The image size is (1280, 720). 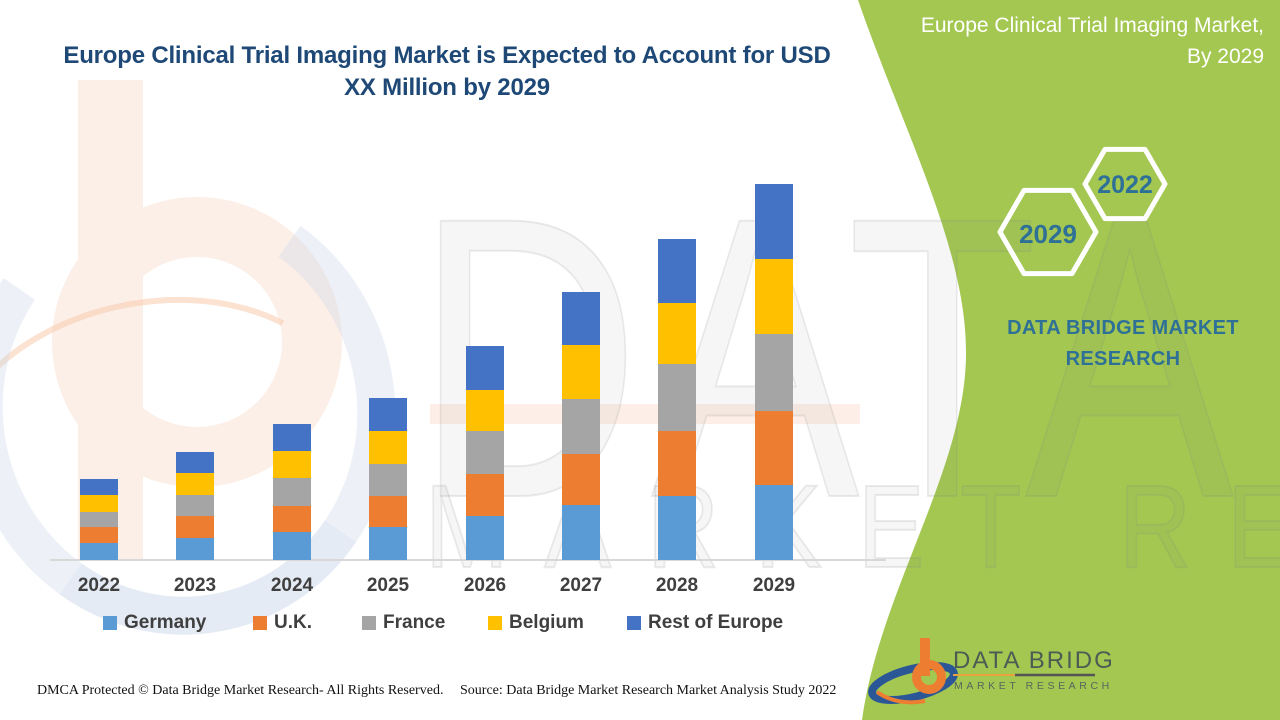 I want to click on legend-label: U.K., so click(x=293, y=622).